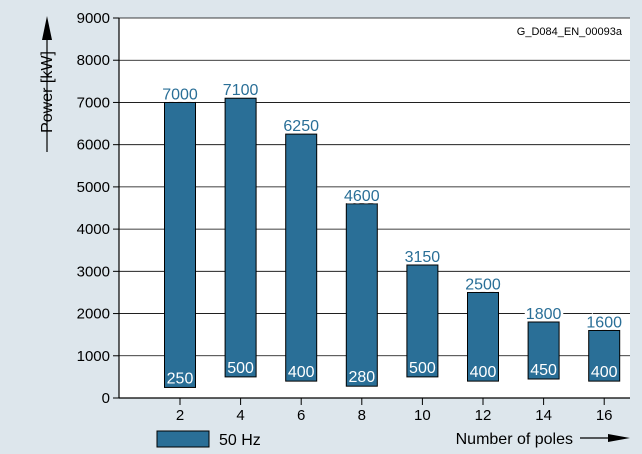 This screenshot has width=642, height=454. Describe the element at coordinates (180, 94) in the screenshot. I see `bar-top-label: 7000` at that location.